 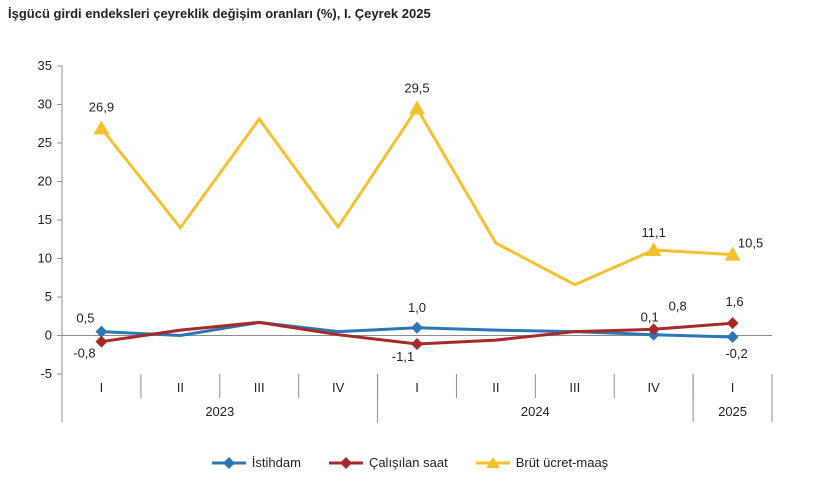 I want to click on data-label: -0,8, so click(x=84, y=353).